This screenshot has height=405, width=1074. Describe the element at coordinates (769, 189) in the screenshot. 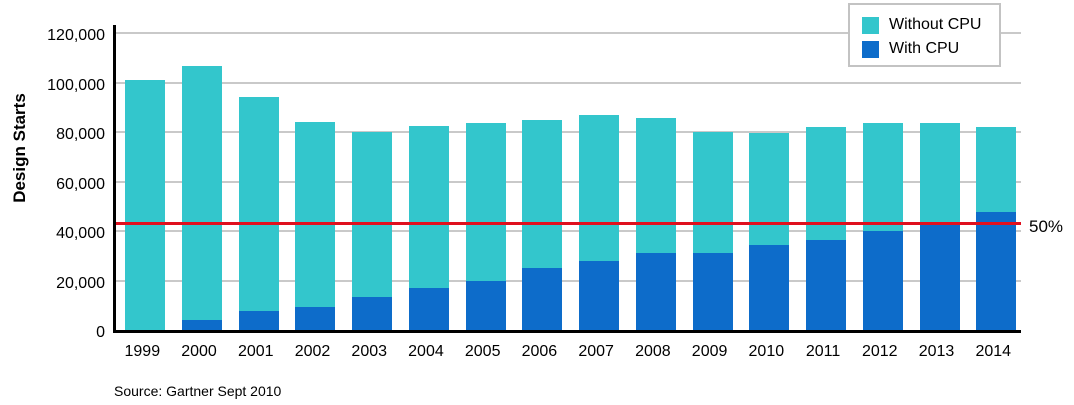

I see `bar-segment-without-cpu-2010` at that location.